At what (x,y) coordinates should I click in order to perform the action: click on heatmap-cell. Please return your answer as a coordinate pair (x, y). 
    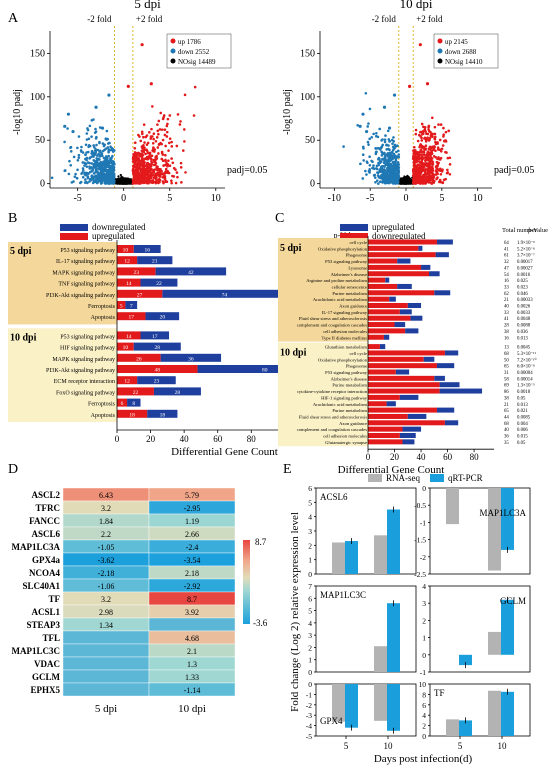
    Looking at the image, I should click on (106, 650).